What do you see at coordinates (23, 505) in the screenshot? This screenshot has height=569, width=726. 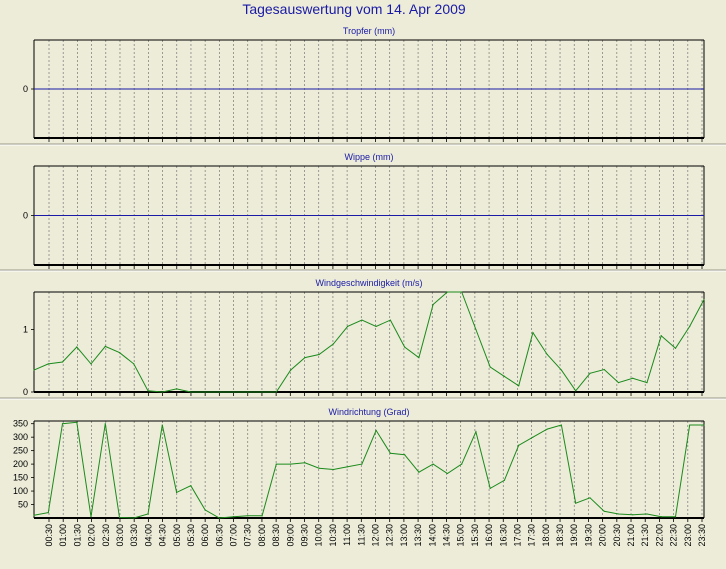 I see `y-tick-label: 50` at bounding box center [23, 505].